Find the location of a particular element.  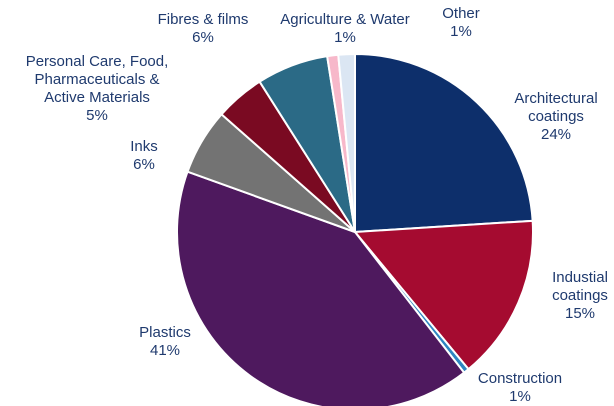

slice-label-line-1-0: Industial is located at coordinates (580, 277).